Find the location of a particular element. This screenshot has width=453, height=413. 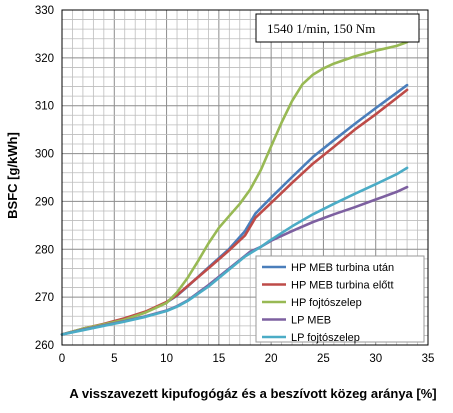

y-tick-label: 260 is located at coordinates (44, 346).